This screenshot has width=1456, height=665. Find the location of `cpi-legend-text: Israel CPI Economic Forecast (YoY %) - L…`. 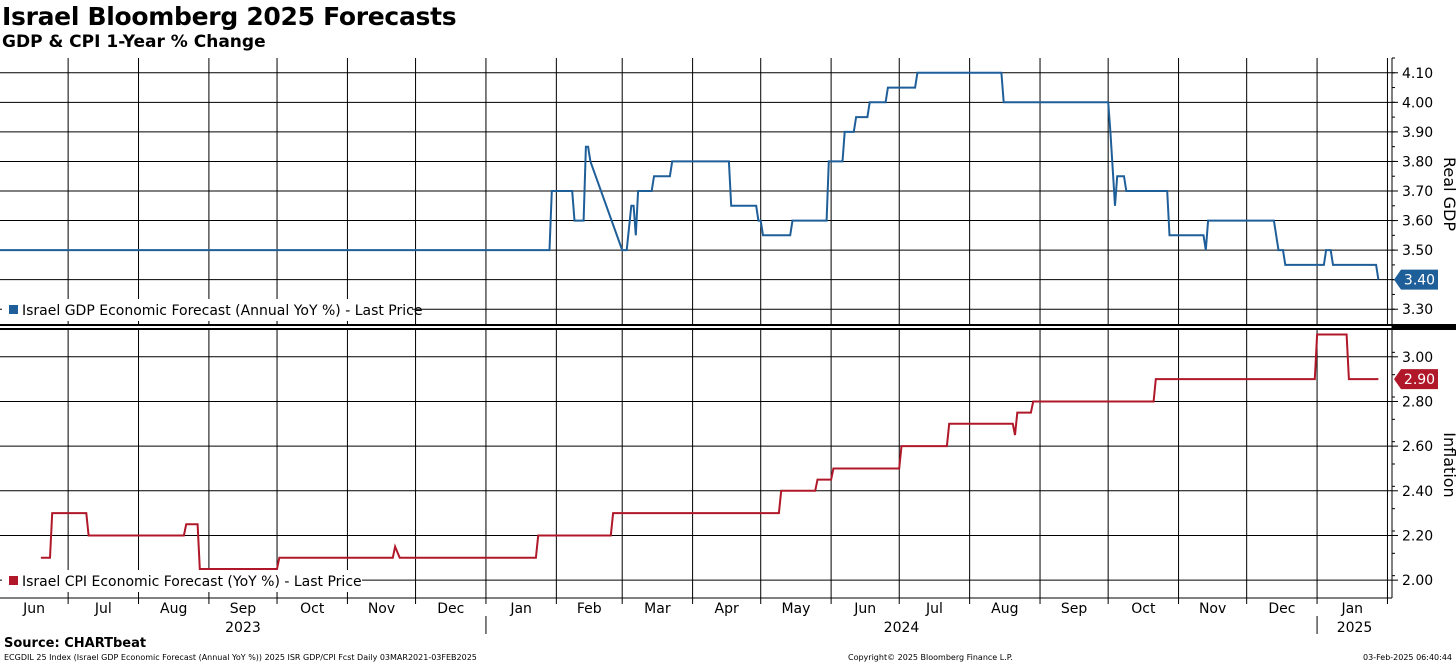

cpi-legend-text: Israel CPI Economic Forecast (YoY %) - L… is located at coordinates (192, 582).